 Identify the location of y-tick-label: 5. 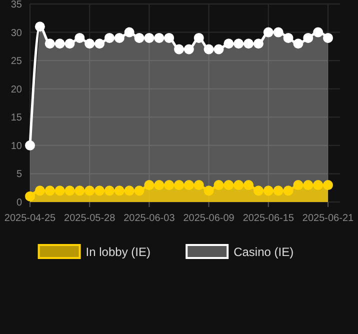
(19, 174).